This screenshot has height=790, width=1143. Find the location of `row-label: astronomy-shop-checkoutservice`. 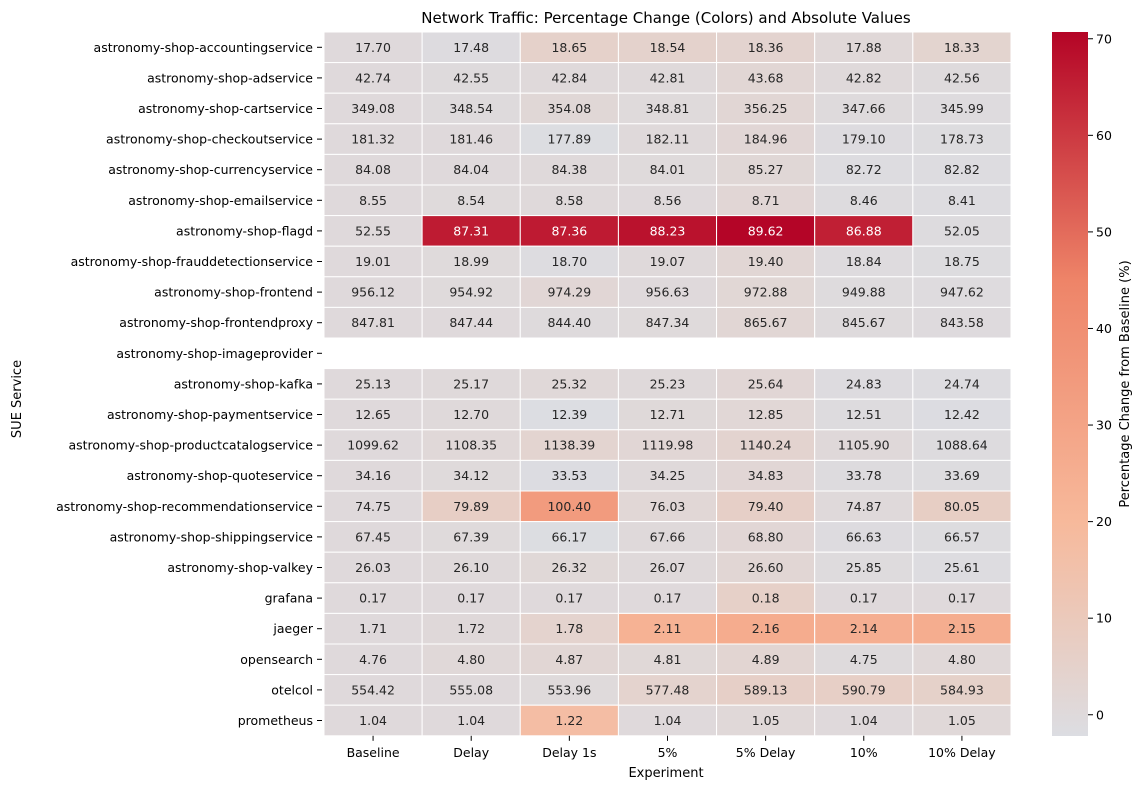

row-label: astronomy-shop-checkoutservice is located at coordinates (209, 139).